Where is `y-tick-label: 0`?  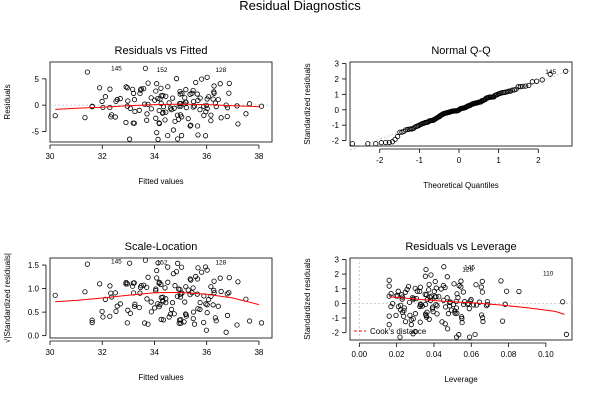
y-tick-label: 0 is located at coordinates (37, 105).